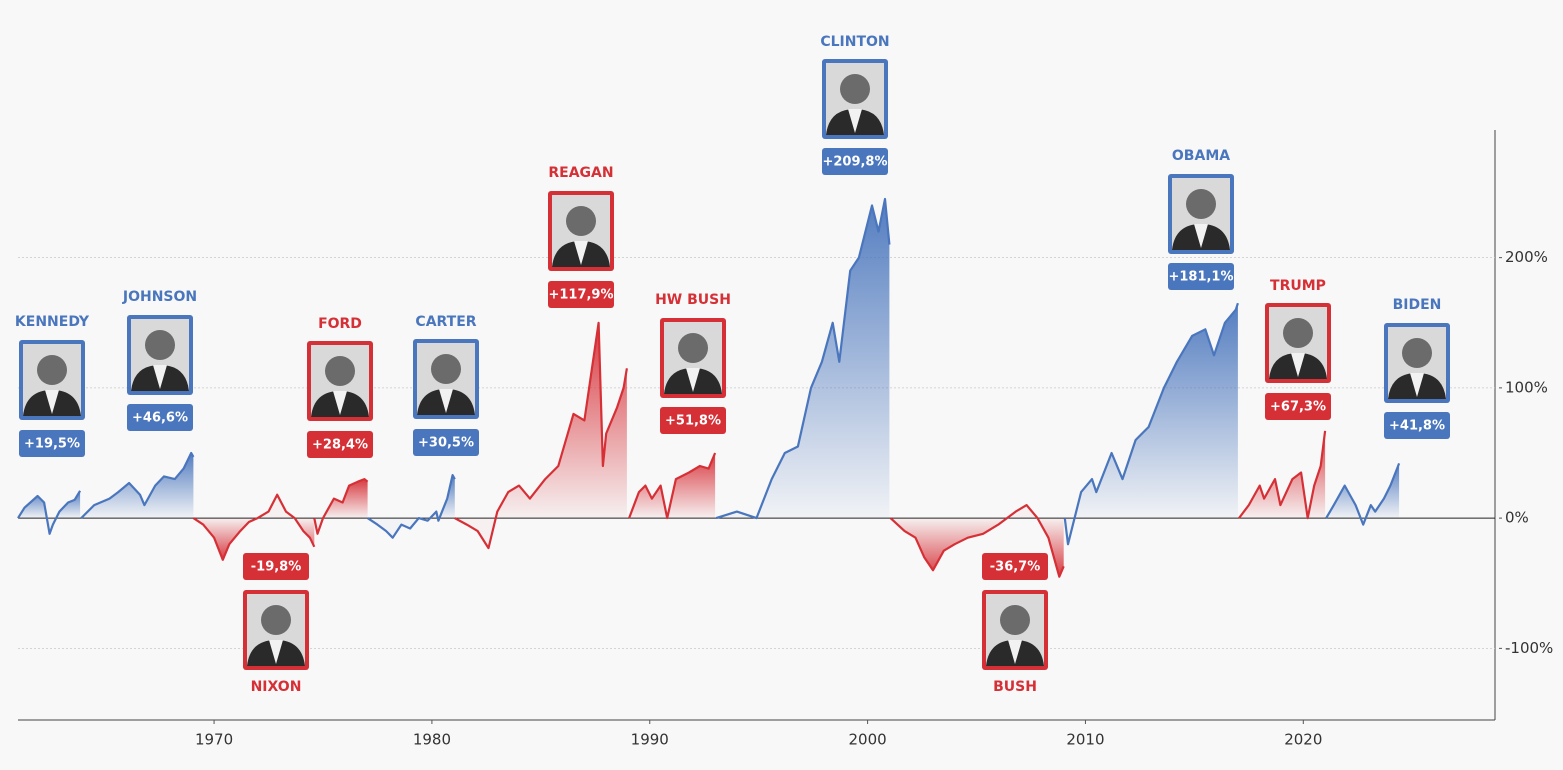 The image size is (1563, 770). Describe the element at coordinates (214, 740) in the screenshot. I see `x-tick-label: 1970` at that location.